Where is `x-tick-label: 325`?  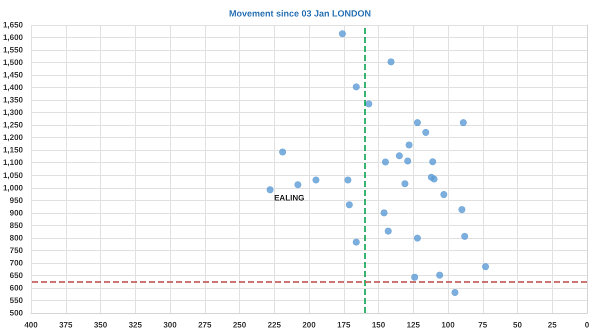 x-tick-label: 325 is located at coordinates (135, 325).